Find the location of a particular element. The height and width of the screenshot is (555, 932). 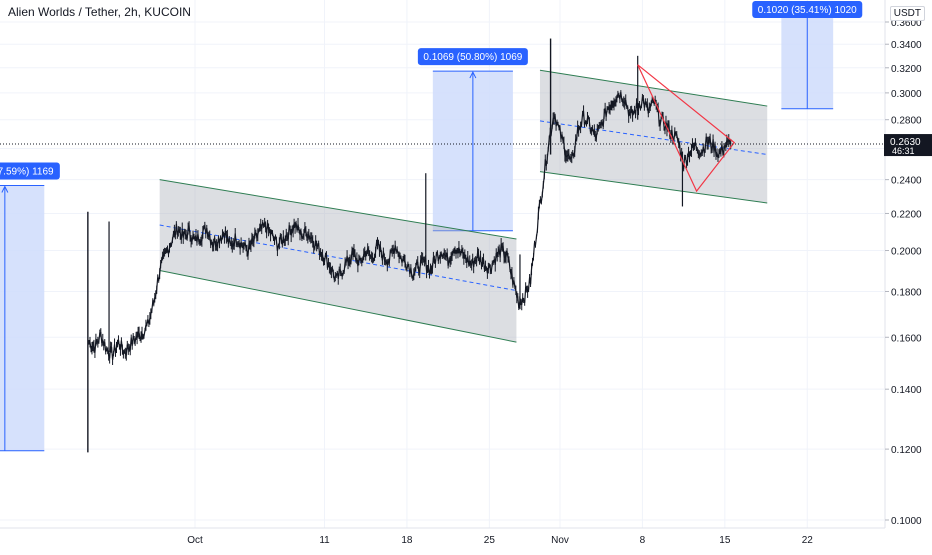

measure-label: 0.1069 (50.80%) 1069 is located at coordinates (472, 57).